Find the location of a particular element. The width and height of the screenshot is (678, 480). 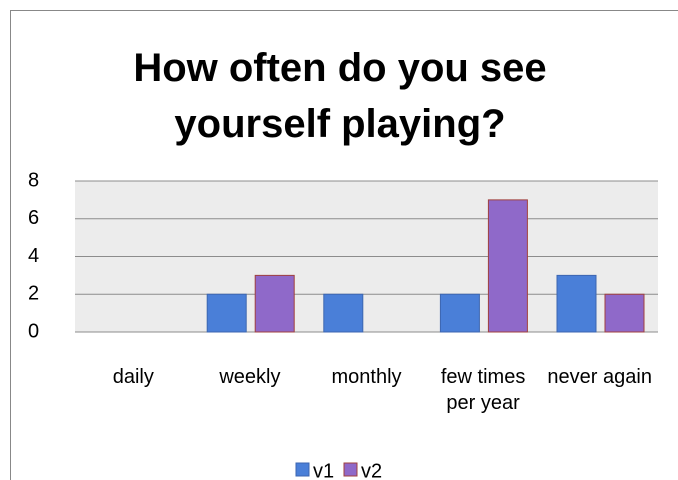

x-tick-label: weekly is located at coordinates (250, 377).